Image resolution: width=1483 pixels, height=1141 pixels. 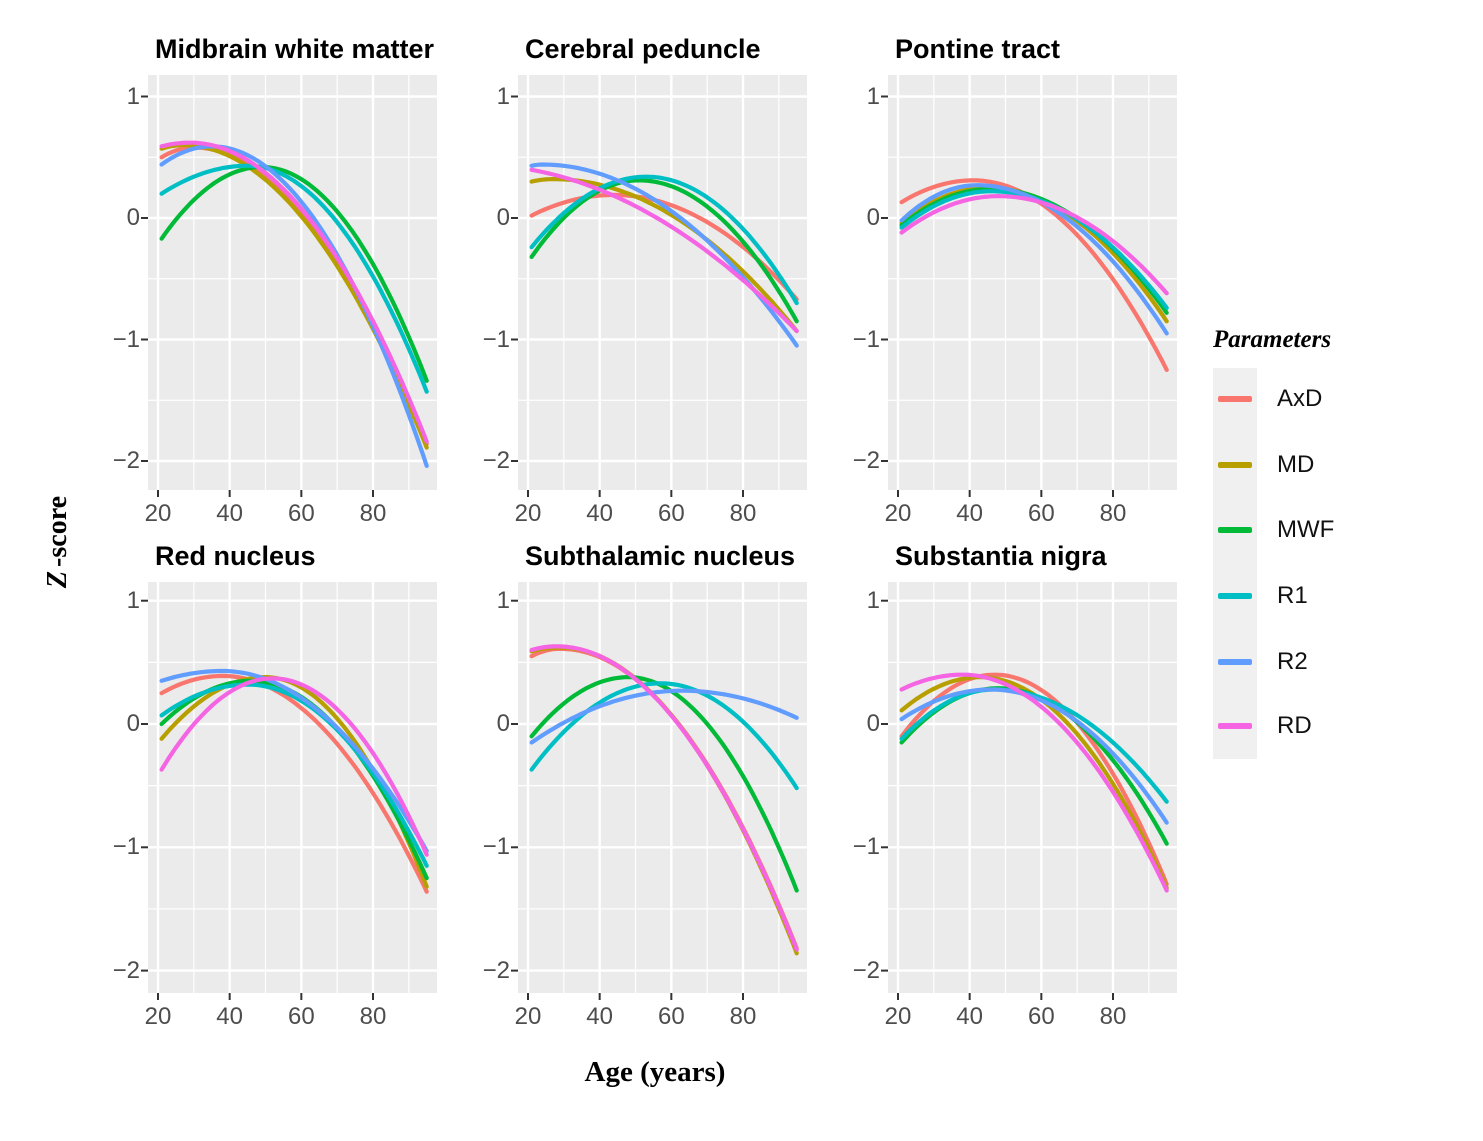 I want to click on r2-line-swatch, so click(x=1235, y=662).